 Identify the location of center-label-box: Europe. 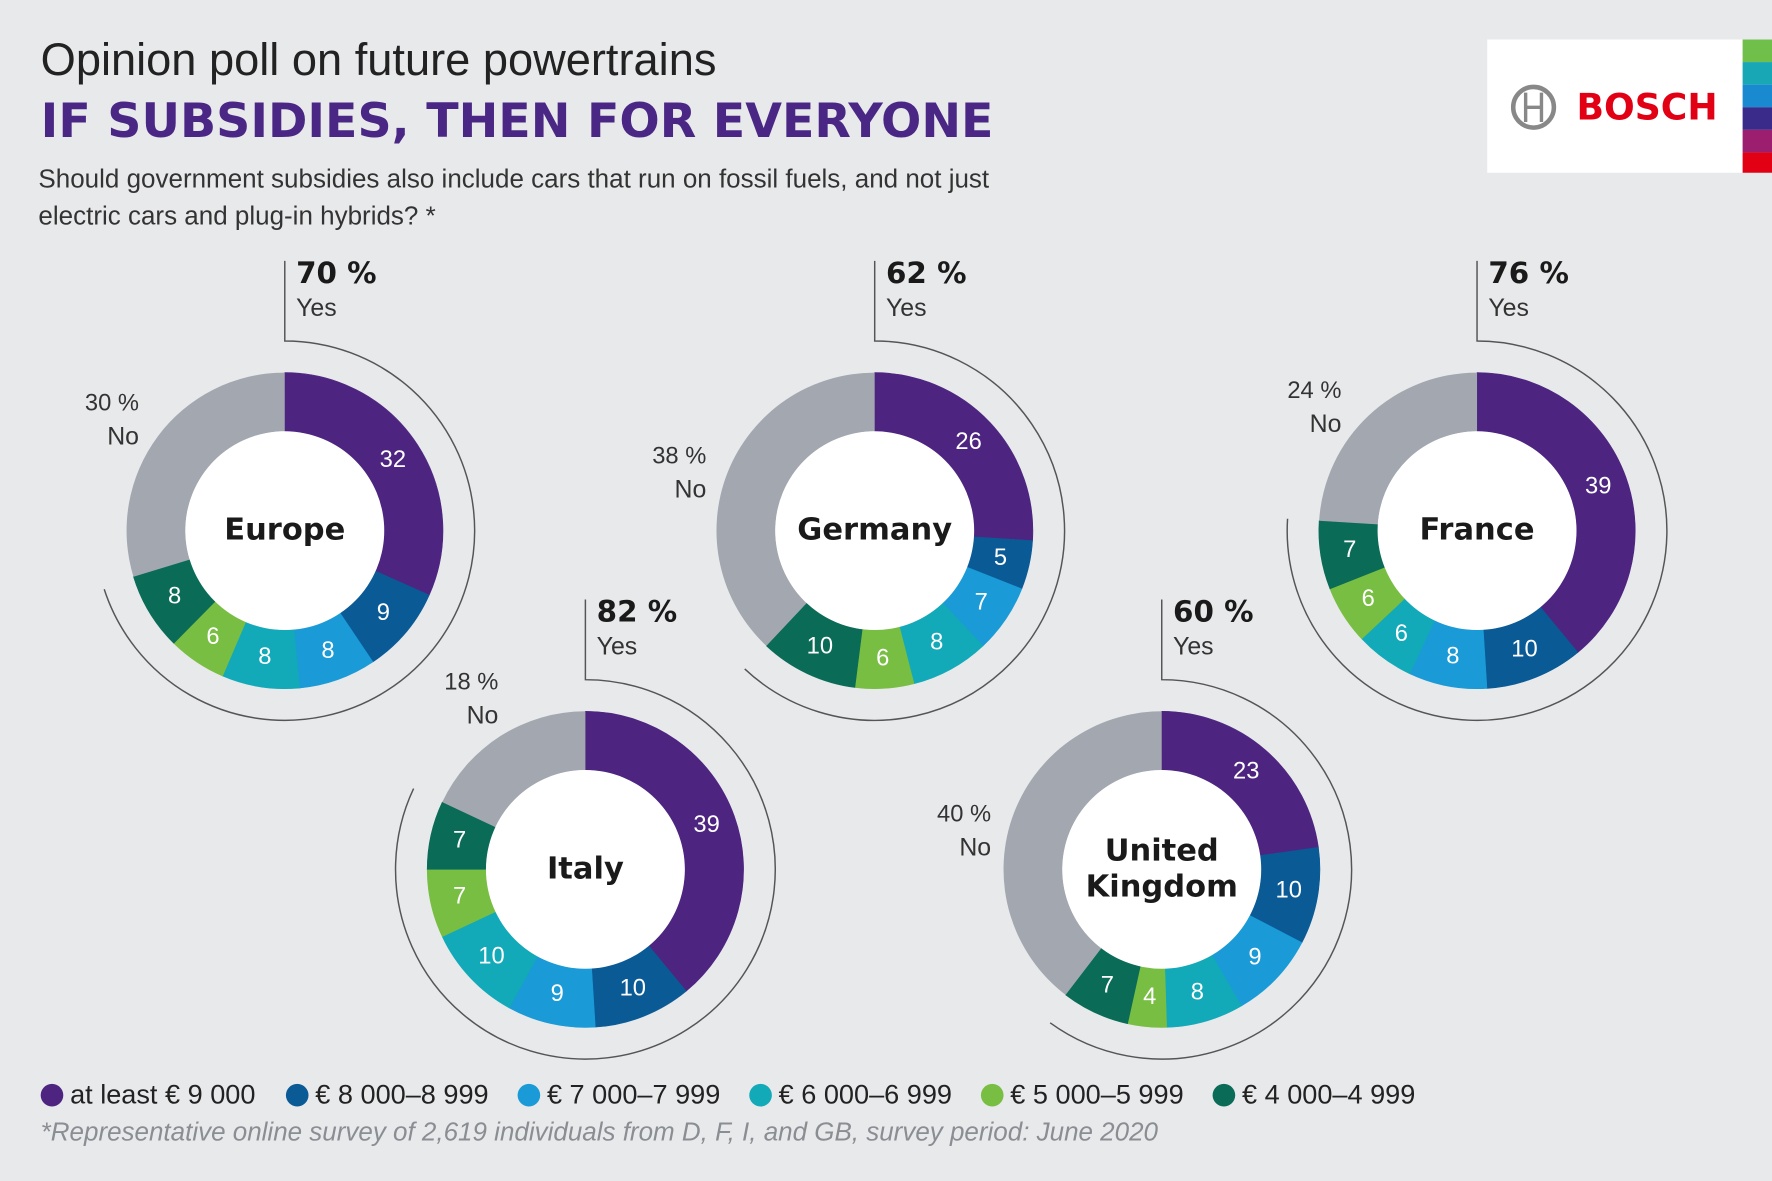
(285, 530).